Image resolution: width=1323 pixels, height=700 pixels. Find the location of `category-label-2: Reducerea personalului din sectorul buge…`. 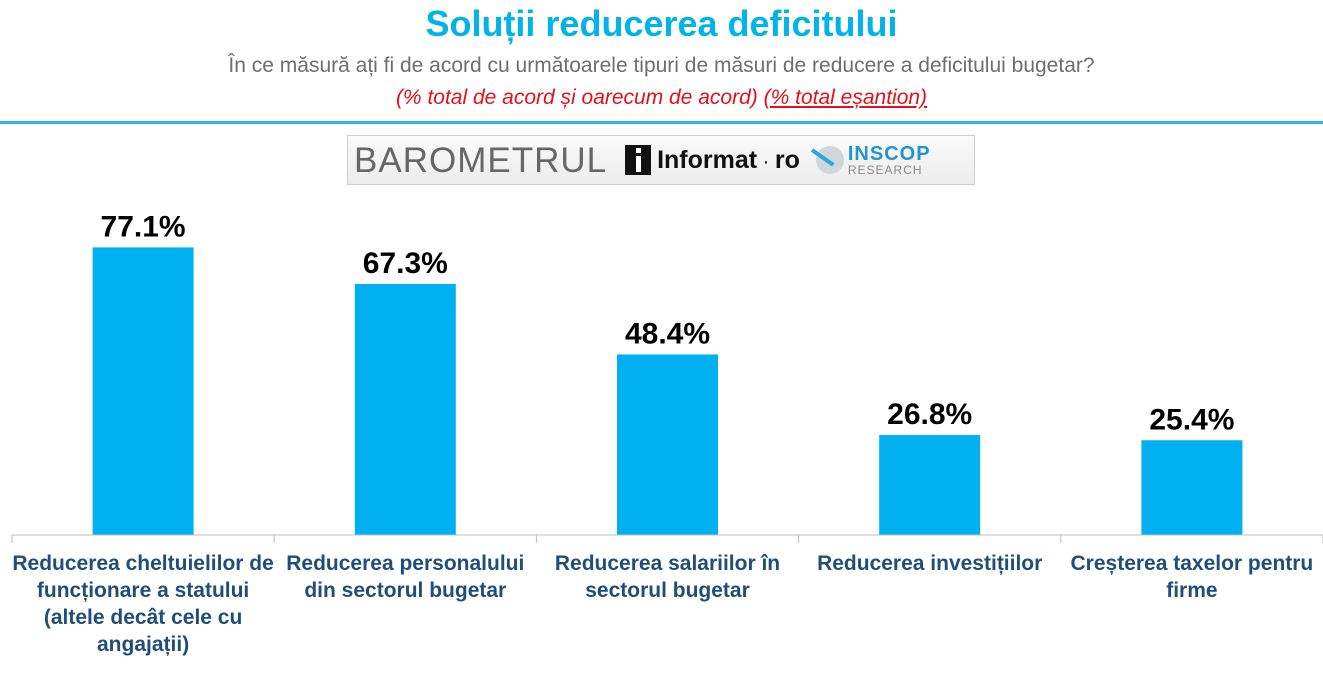

category-label-2: Reducerea personalului din sectorul buge… is located at coordinates (405, 577).